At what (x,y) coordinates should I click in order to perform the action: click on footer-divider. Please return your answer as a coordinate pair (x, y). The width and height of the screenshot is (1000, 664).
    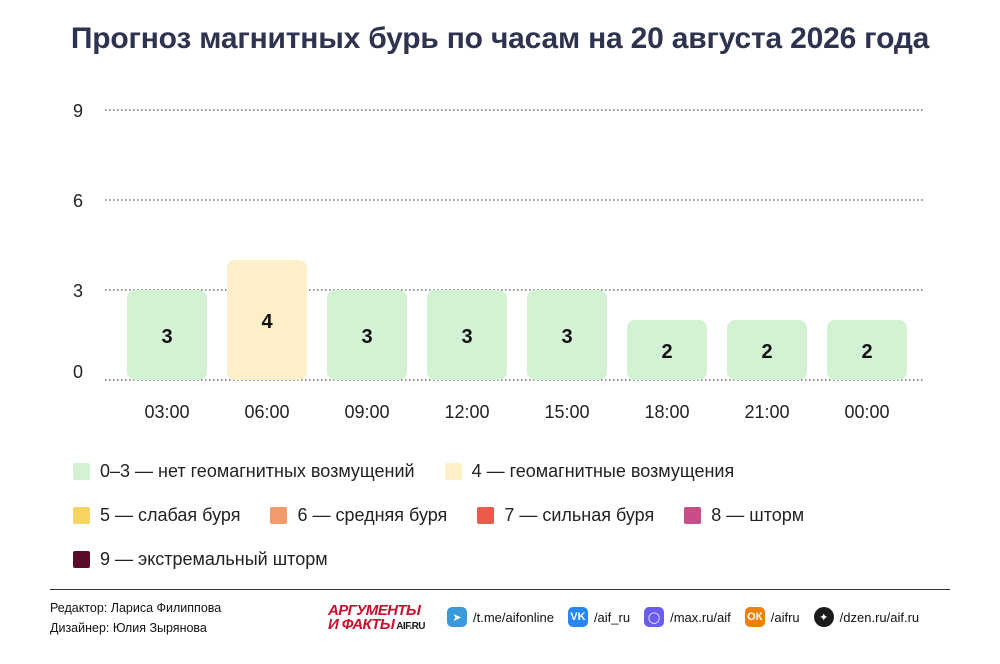
    Looking at the image, I should click on (500, 589).